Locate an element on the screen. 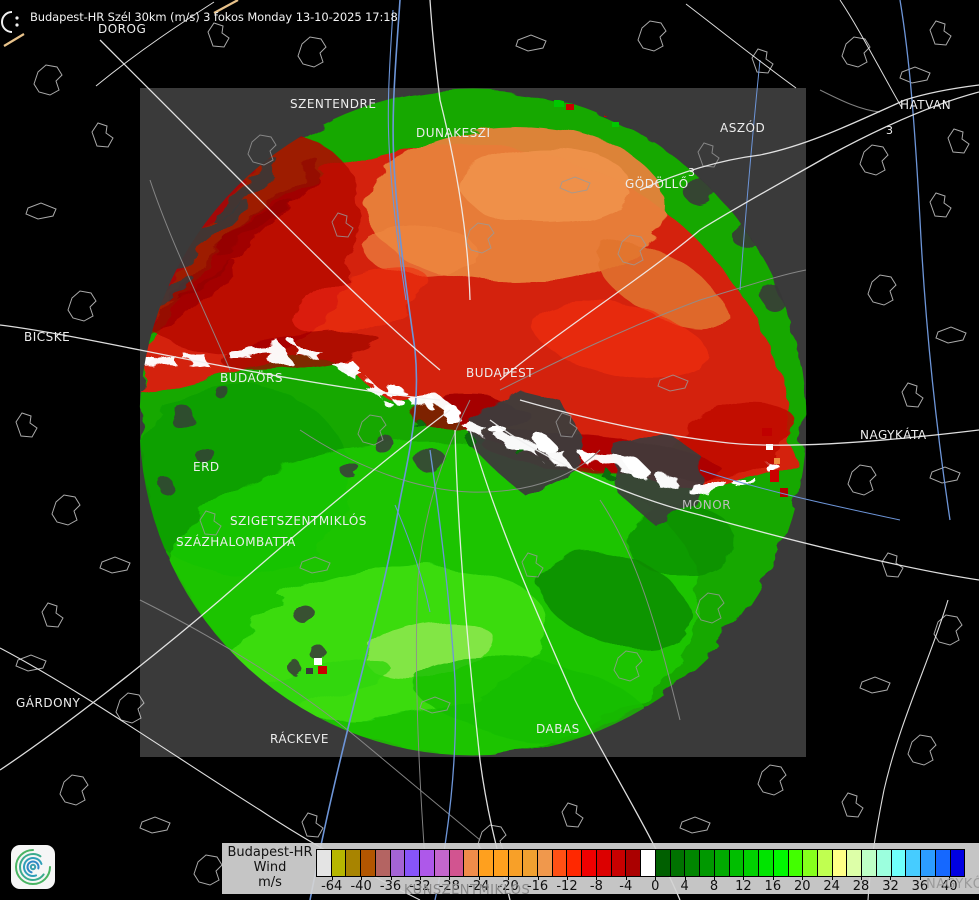 The image size is (979, 900). legend-tick-label--28: -28 is located at coordinates (449, 886).